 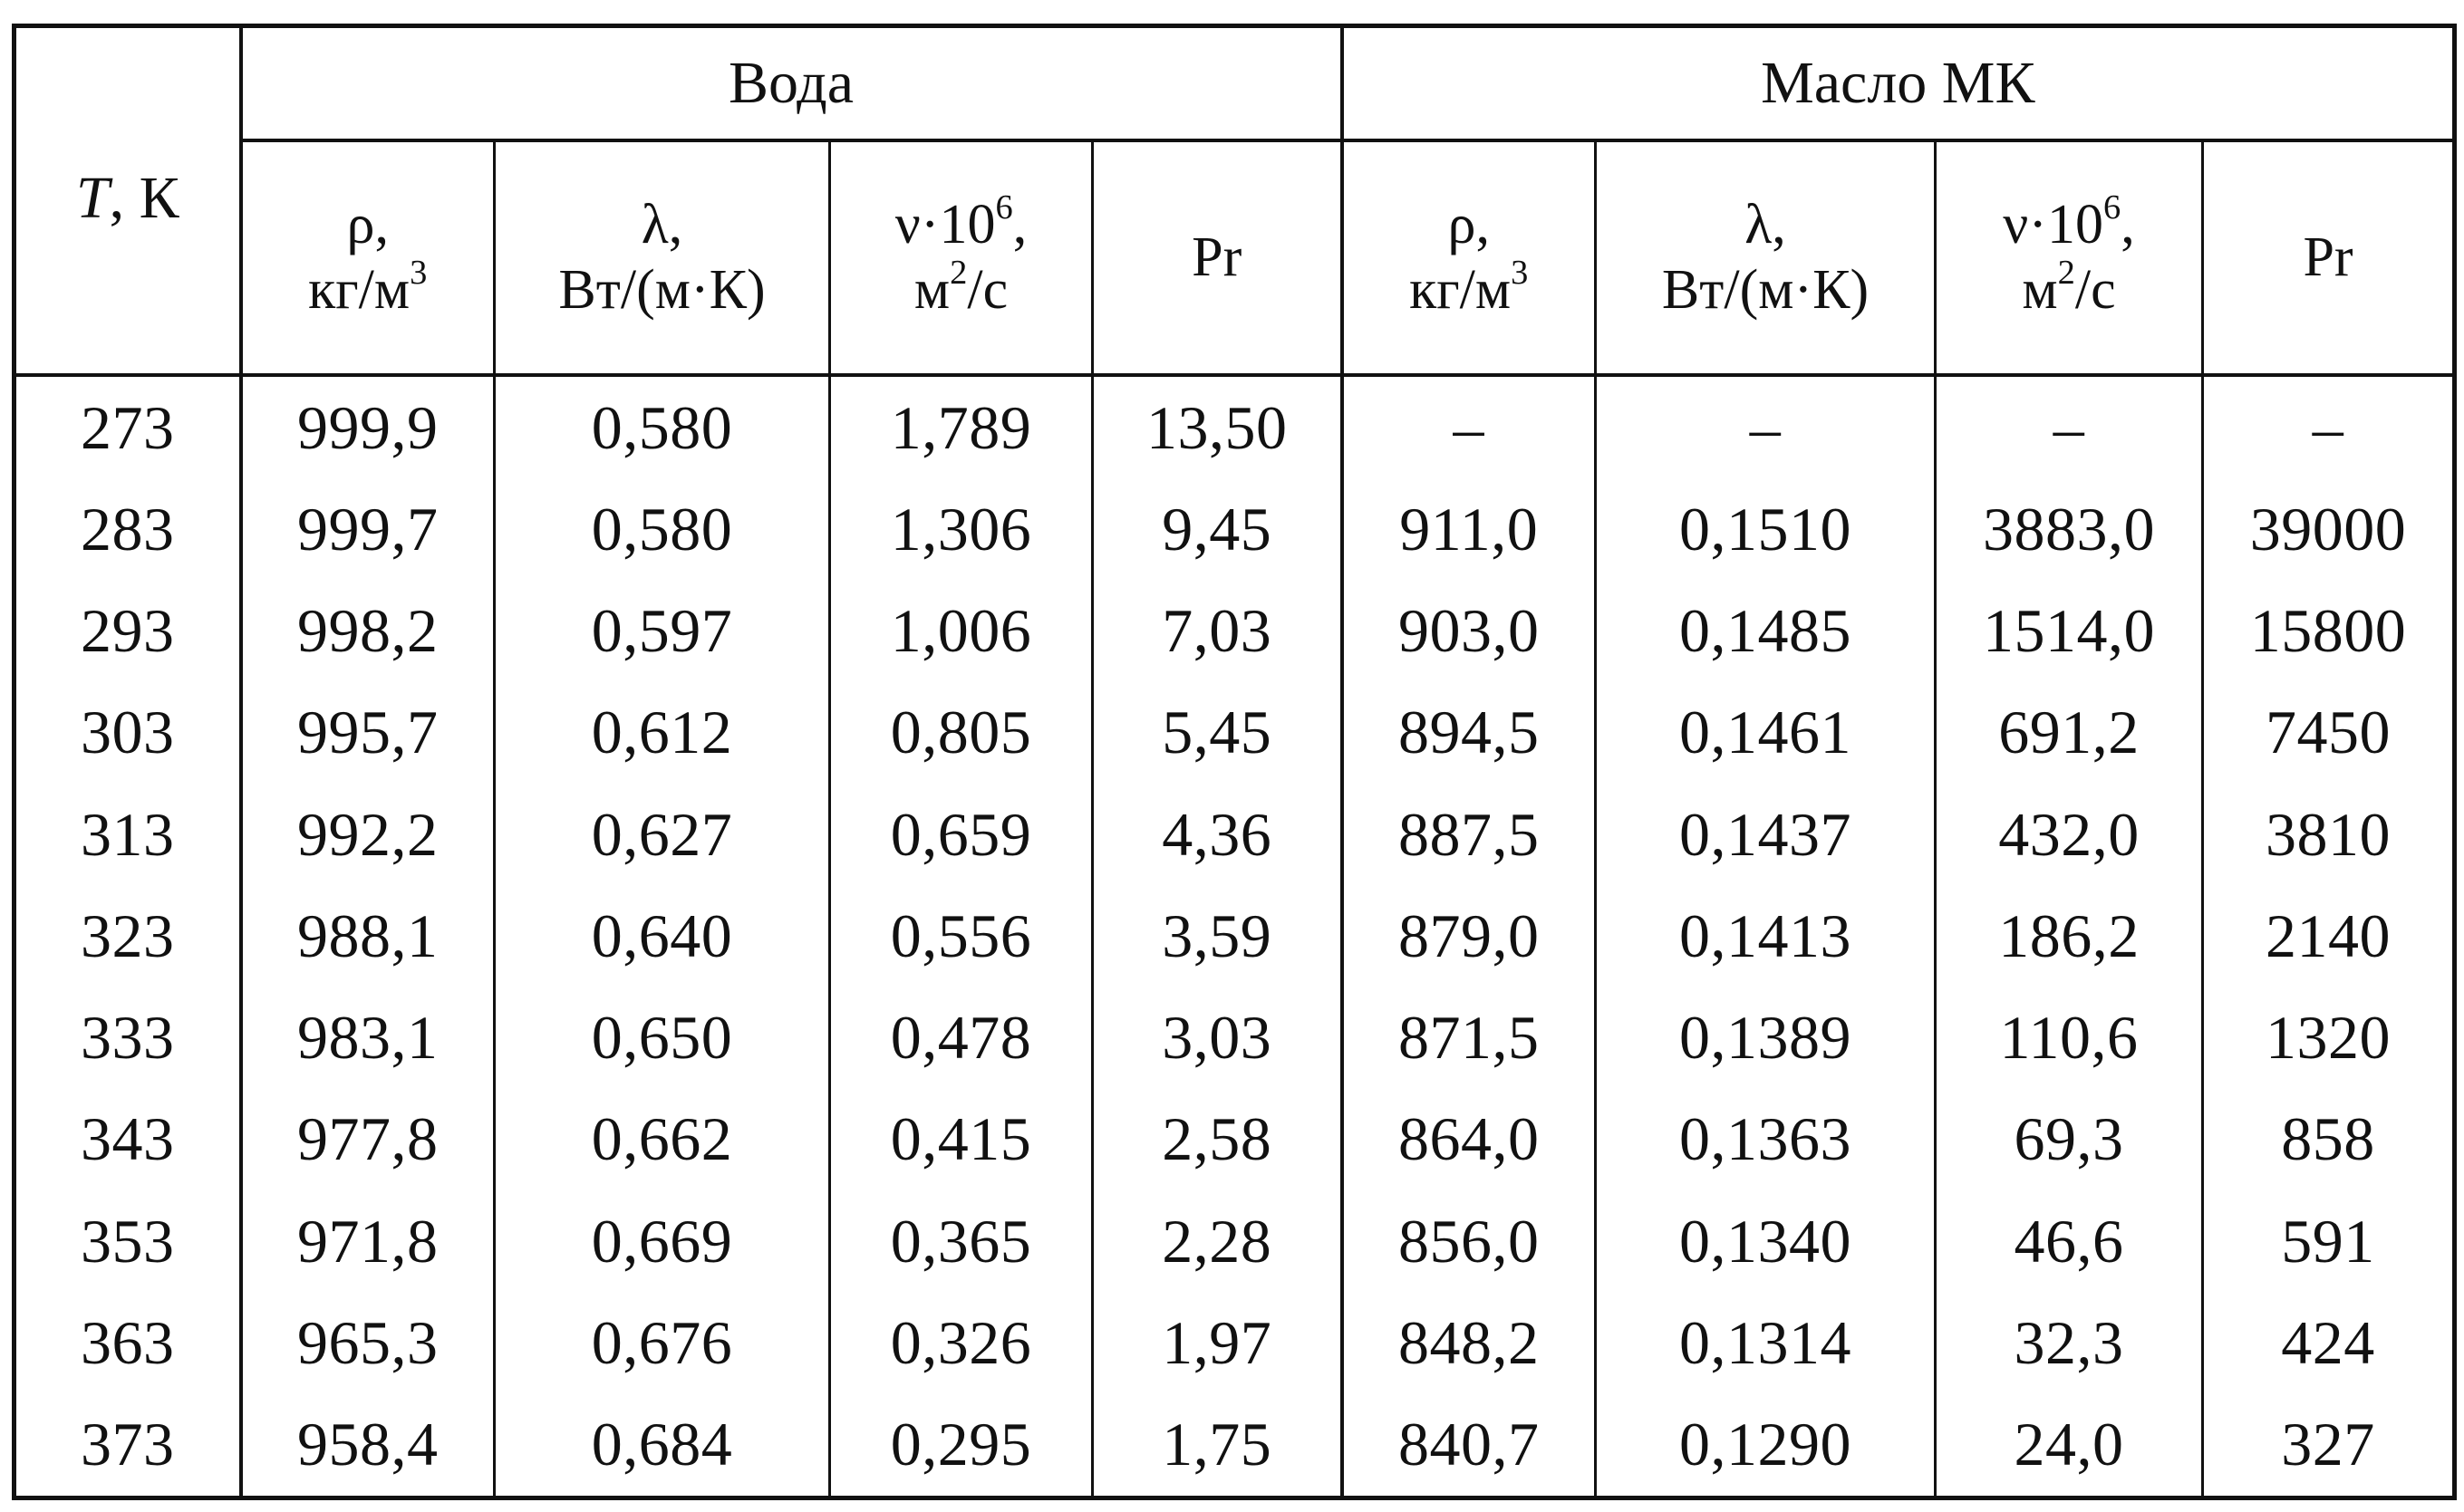 I want to click on water-prandtl-cell: 7,03, so click(x=1216, y=631).